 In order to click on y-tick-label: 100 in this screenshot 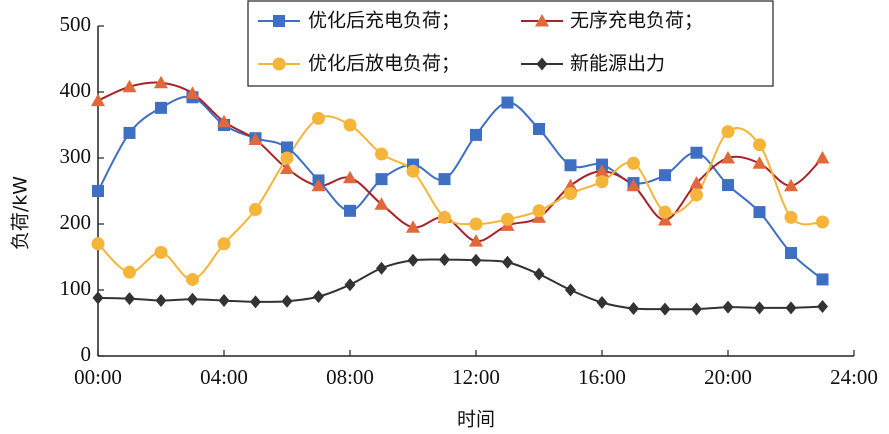, I will do `click(76, 288)`.